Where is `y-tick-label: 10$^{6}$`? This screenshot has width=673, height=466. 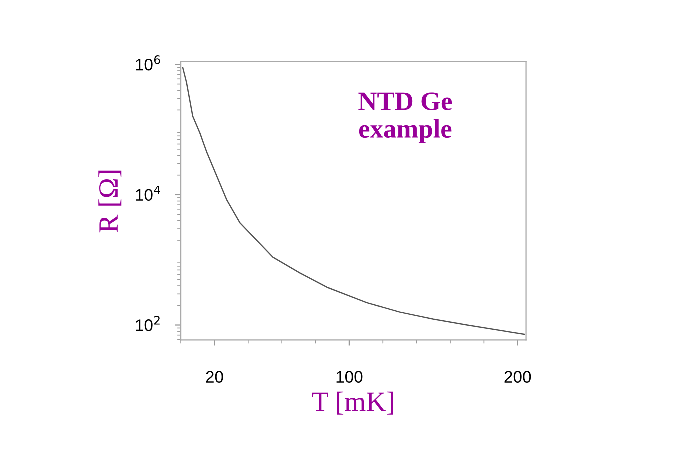
y-tick-label: 10$^{6}$ is located at coordinates (148, 63).